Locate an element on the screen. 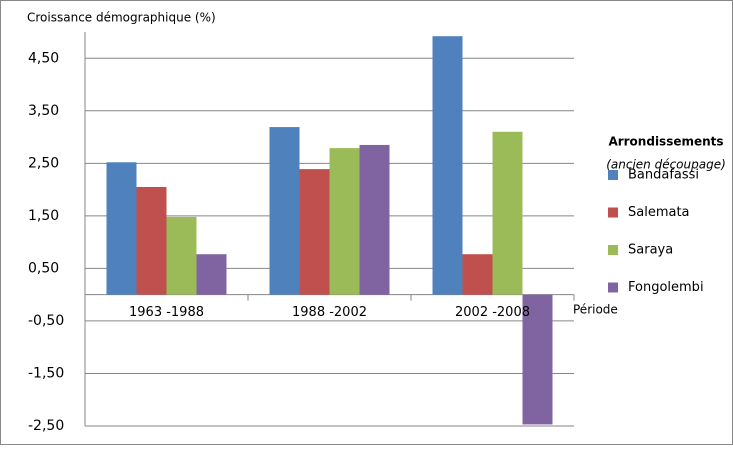  y-tick-label: 3,50 is located at coordinates (43, 111).